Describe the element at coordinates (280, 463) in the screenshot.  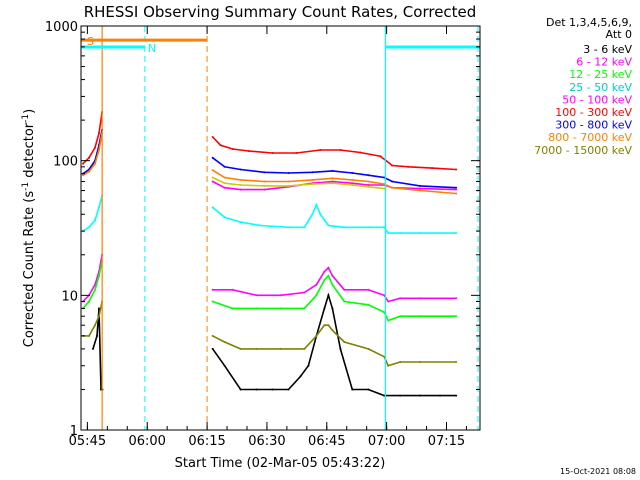
I see `x-axis-label: Start Time (02-Mar-05 05:43:22)` at that location.